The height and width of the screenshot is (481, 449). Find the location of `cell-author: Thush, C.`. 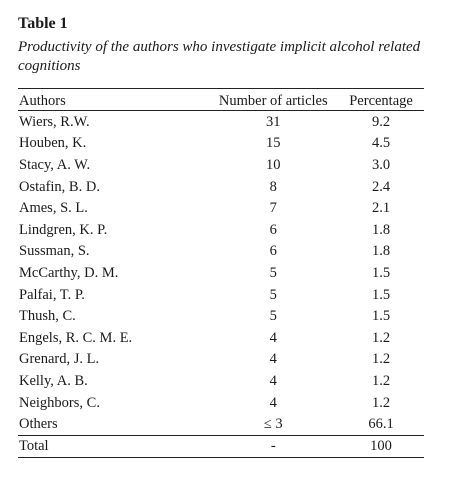

cell-author: Thush, C. is located at coordinates (47, 316).